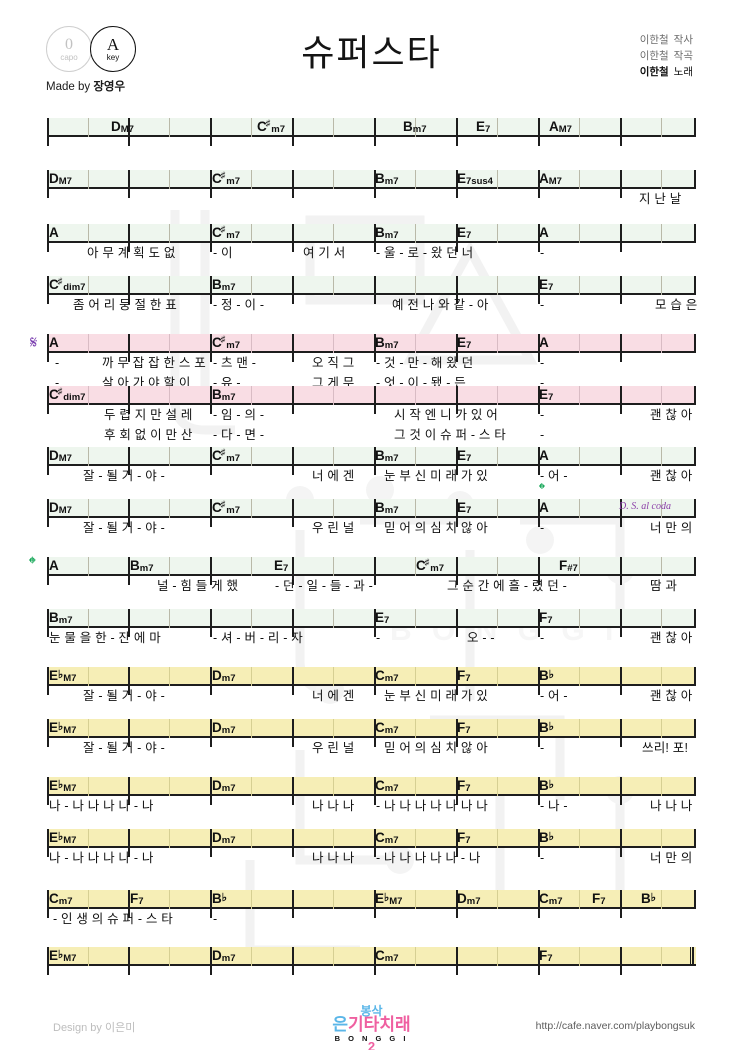 The image size is (743, 1050). Describe the element at coordinates (131, 253) in the screenshot. I see `lyric-segment: 아 무 계 획 도 없` at that location.